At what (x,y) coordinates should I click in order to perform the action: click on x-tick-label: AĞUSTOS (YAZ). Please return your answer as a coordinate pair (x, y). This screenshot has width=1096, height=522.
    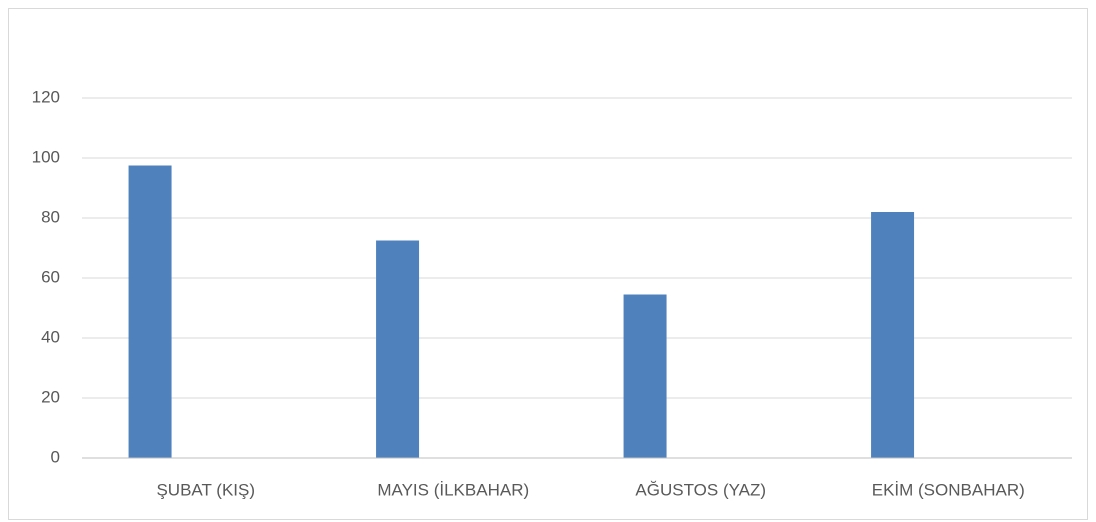
    Looking at the image, I should click on (700, 489).